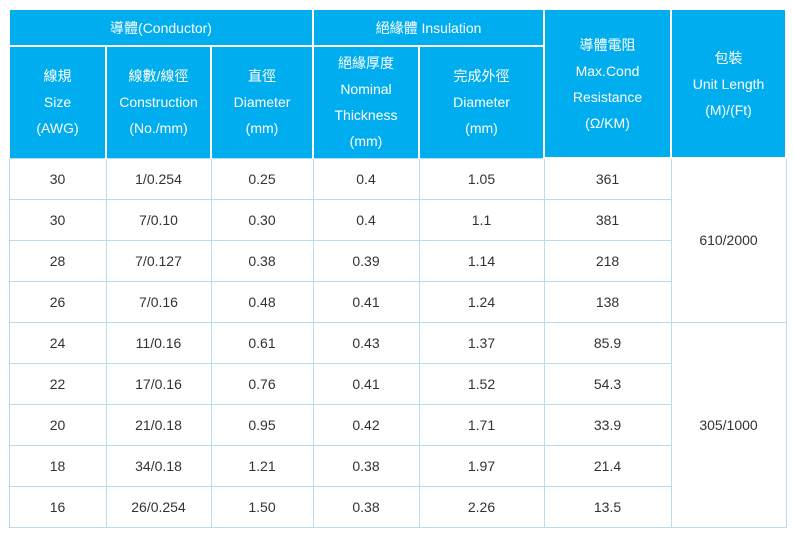 This screenshot has width=793, height=534. What do you see at coordinates (262, 301) in the screenshot?
I see `cell-diameter: 0.48` at bounding box center [262, 301].